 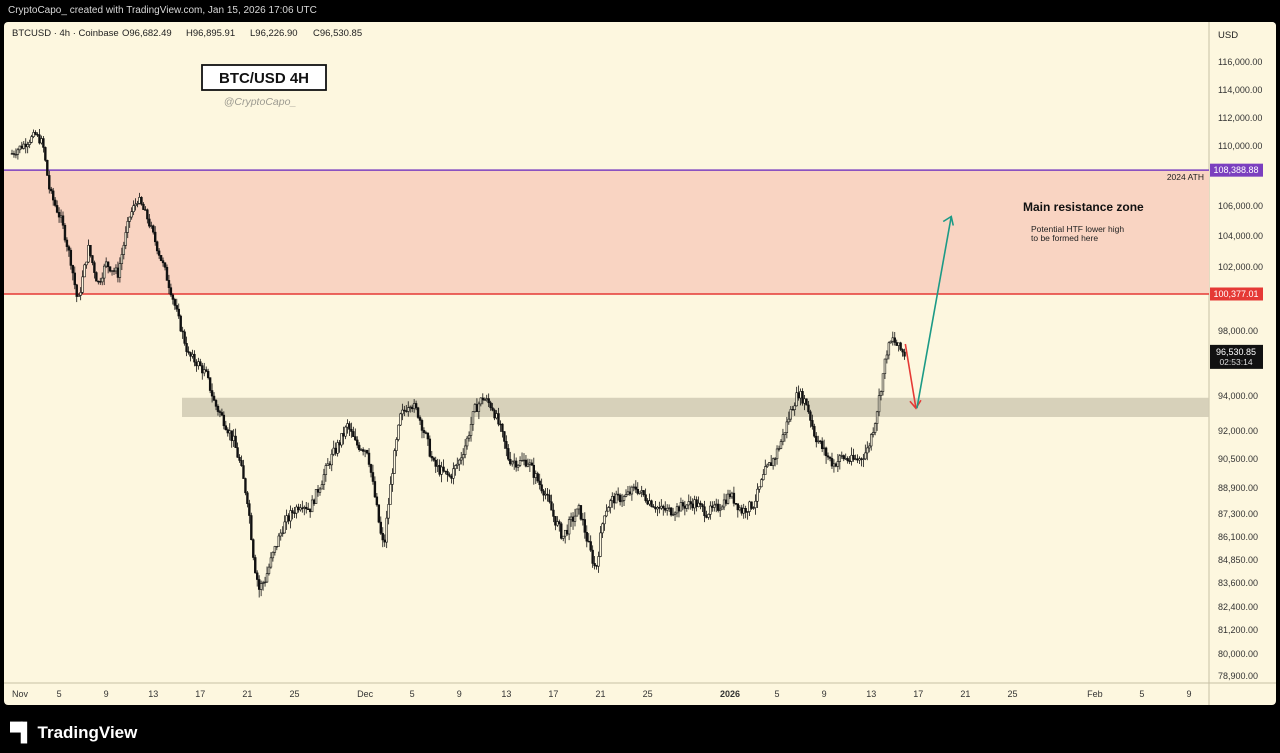 I want to click on tradingview-logo: ▀▌ TradingView, so click(x=73, y=732).